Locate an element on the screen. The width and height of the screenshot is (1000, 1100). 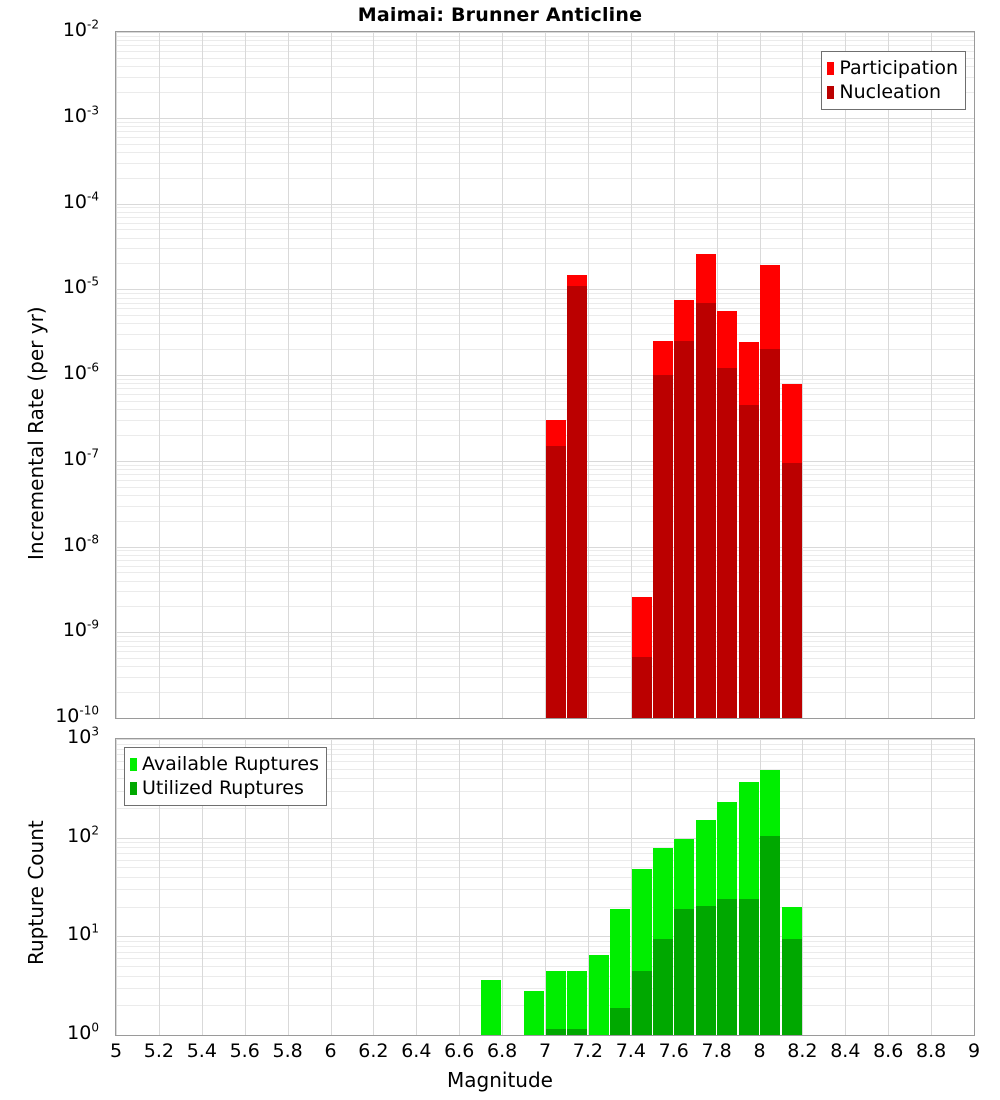
legend-label-participation: Participation is located at coordinates (898, 67).